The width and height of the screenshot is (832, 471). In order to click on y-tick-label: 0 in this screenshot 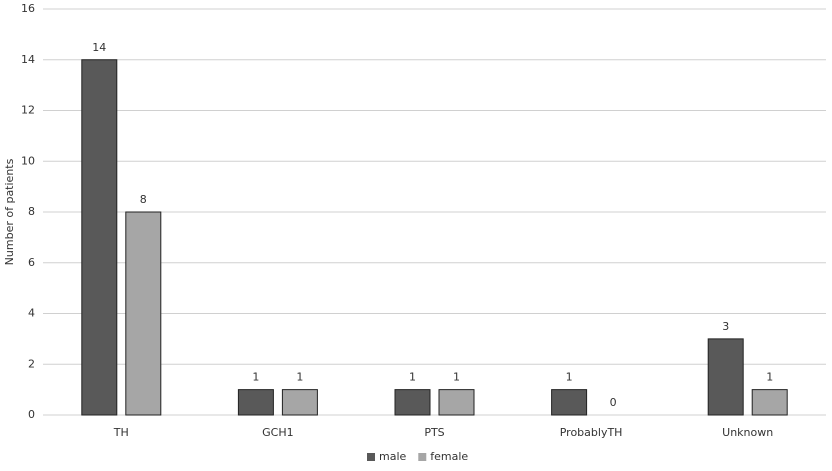, I will do `click(31, 414)`.